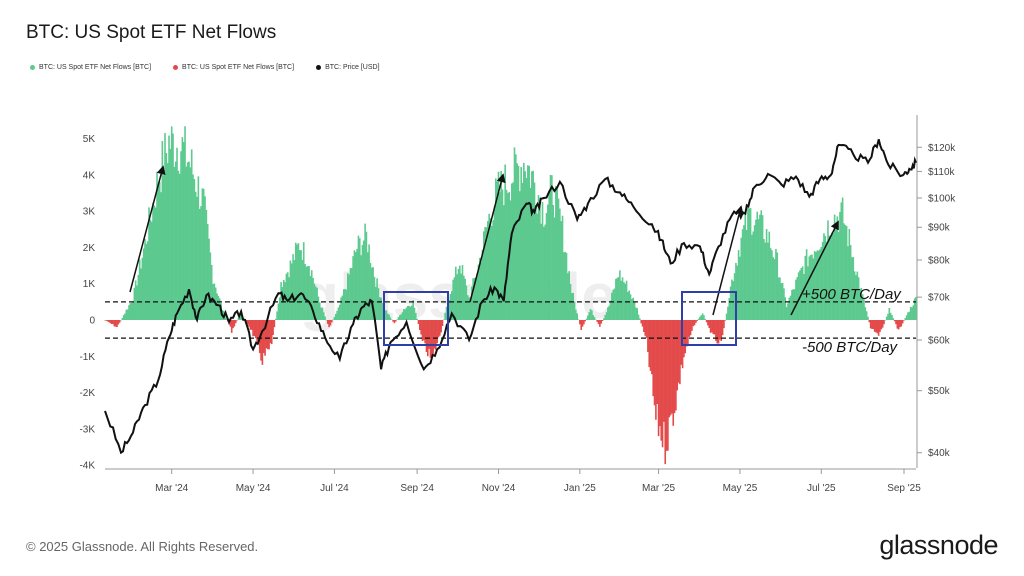 This screenshot has width=1024, height=576. Describe the element at coordinates (942, 148) in the screenshot. I see `right-tick-label: $120k` at that location.